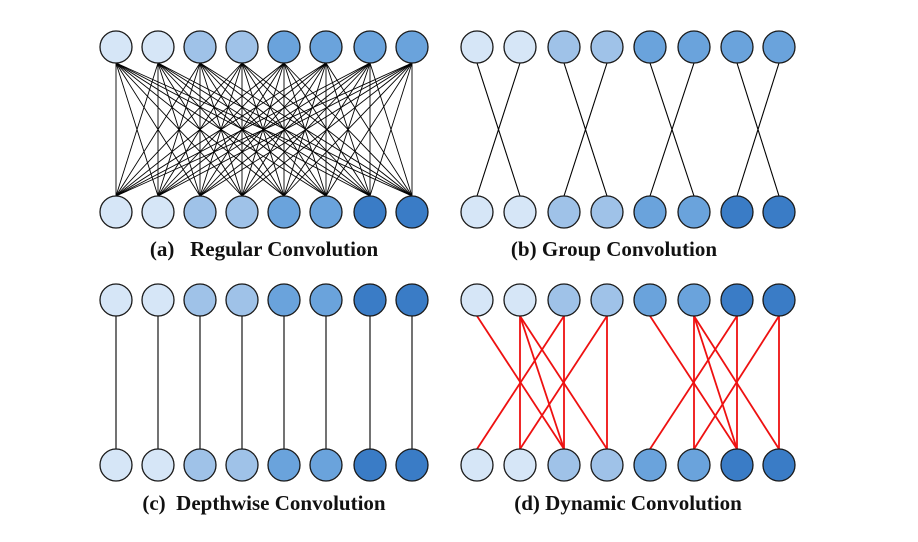 Image resolution: width=918 pixels, height=542 pixels. Describe the element at coordinates (264, 503) in the screenshot. I see `caption-depthwise-convolution: (c) Depthwise Convolution` at that location.